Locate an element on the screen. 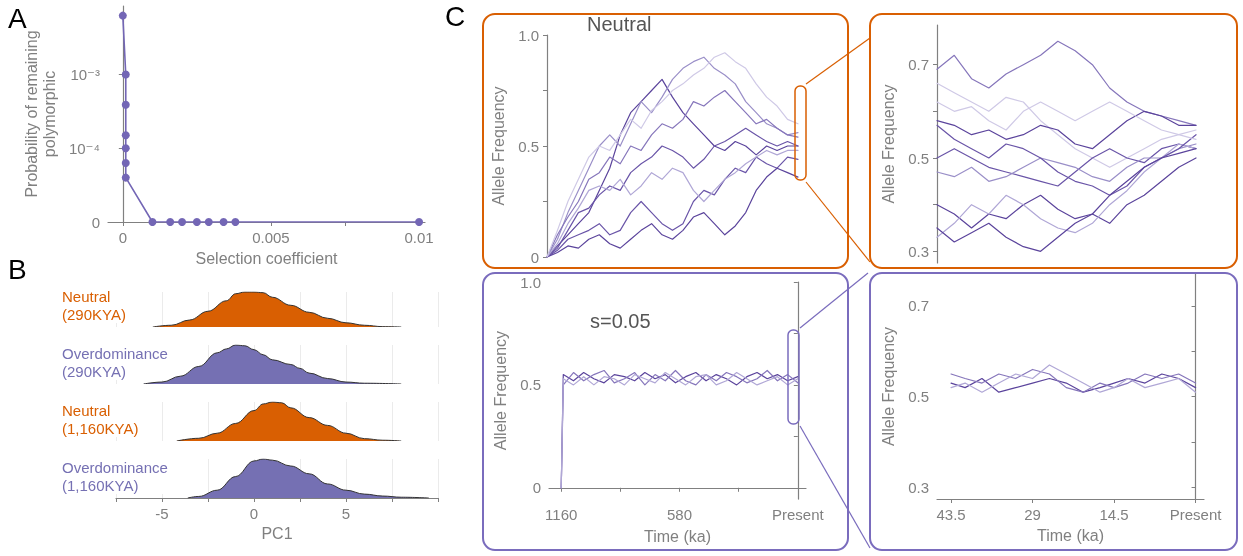 The width and height of the screenshot is (1243, 556). x-axis-title: Selection coefficient is located at coordinates (267, 259).